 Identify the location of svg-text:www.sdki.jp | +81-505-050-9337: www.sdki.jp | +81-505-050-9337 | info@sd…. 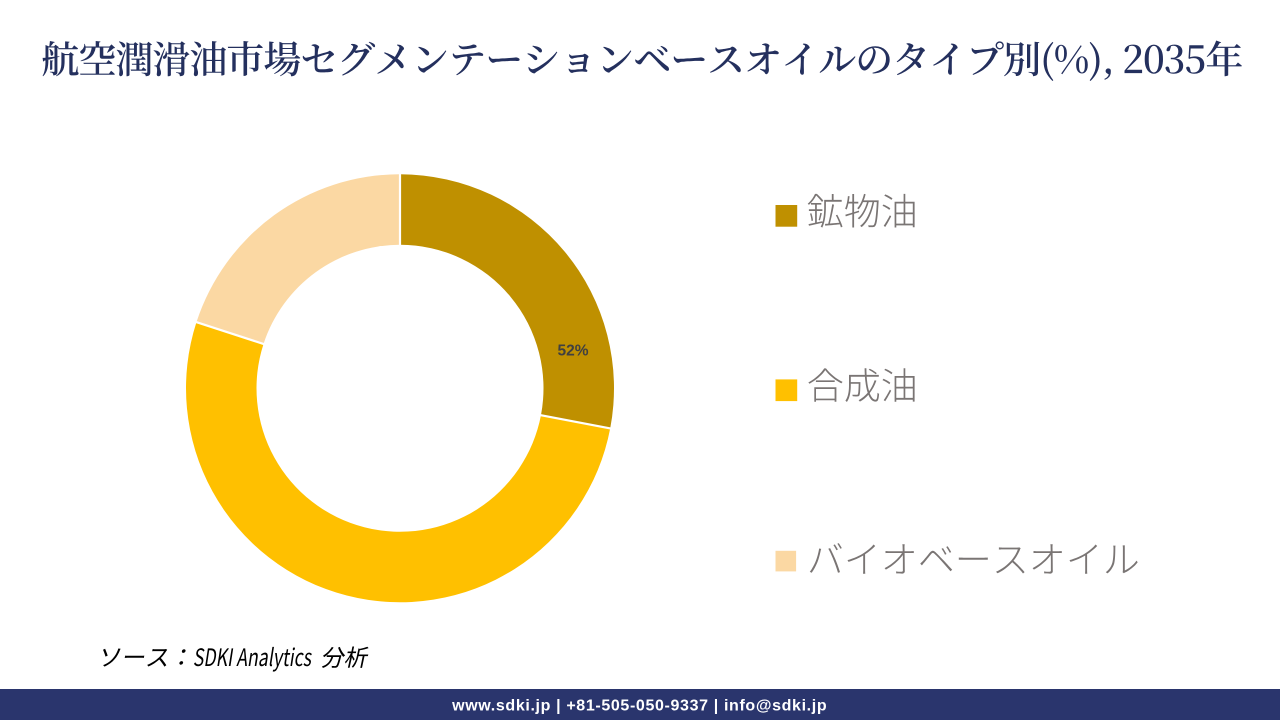
(639, 706).